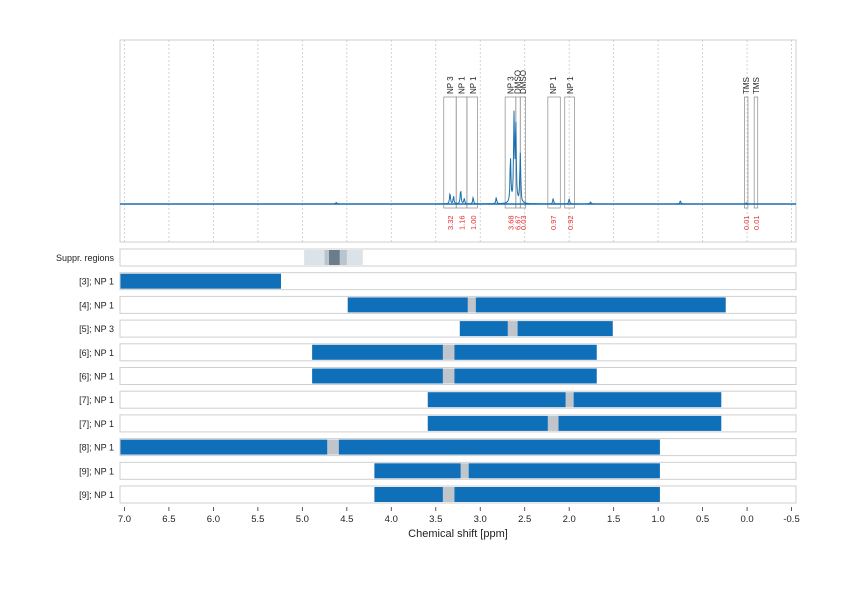  I want to click on region-row: [5]; NP 3, so click(438, 328).